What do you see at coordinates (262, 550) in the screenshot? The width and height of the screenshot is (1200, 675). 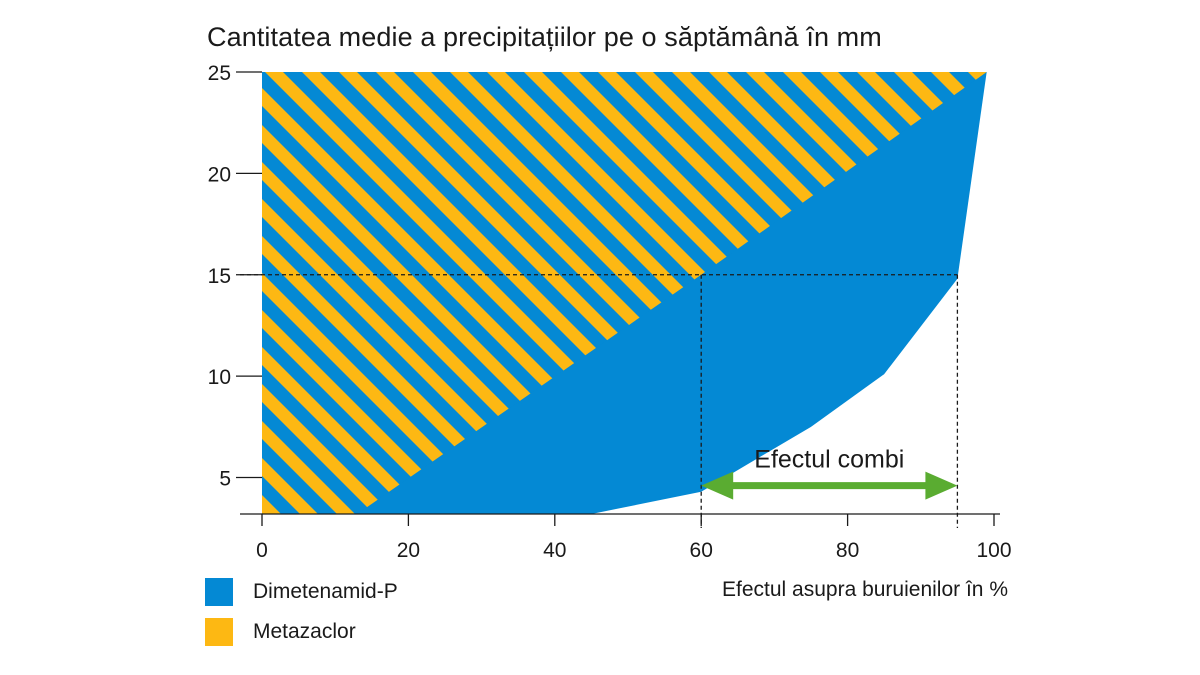 I see `x-tick-label-0: 0` at bounding box center [262, 550].